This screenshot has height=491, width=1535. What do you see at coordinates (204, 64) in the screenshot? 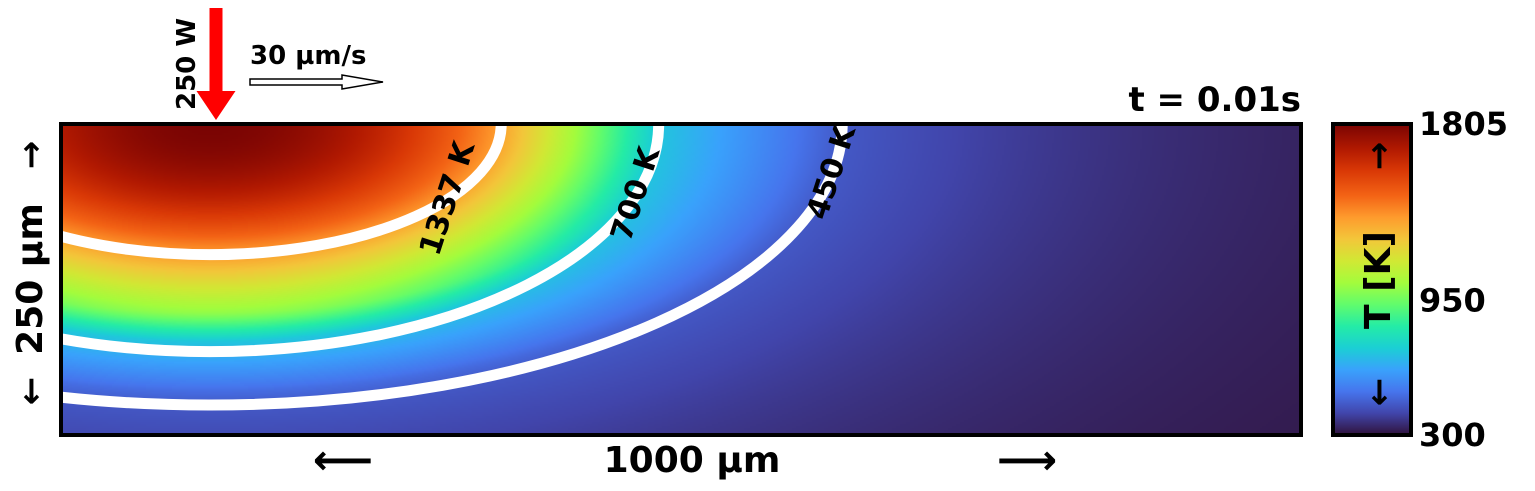
I see `laser-indicator: 250 W` at bounding box center [204, 64].